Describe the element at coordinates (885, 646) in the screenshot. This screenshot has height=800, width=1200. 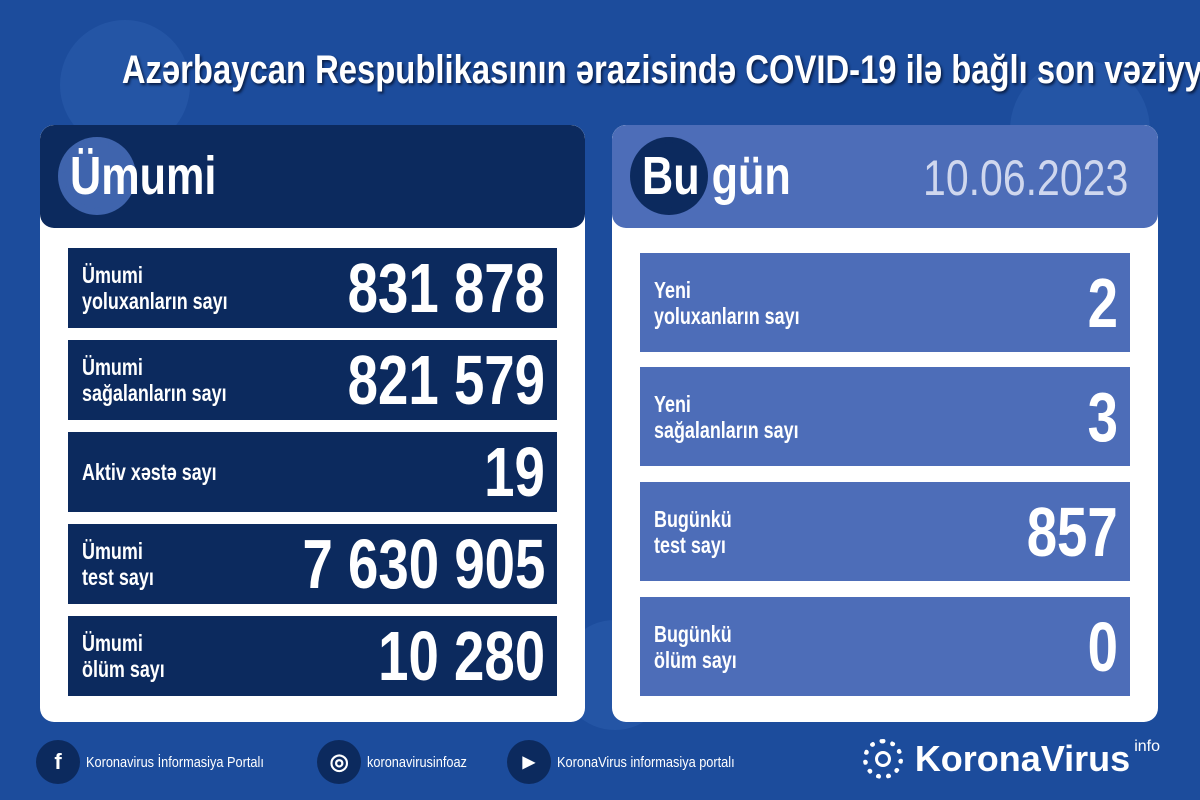
I see `stat-row: Bugünkü ölüm sayı 0` at that location.